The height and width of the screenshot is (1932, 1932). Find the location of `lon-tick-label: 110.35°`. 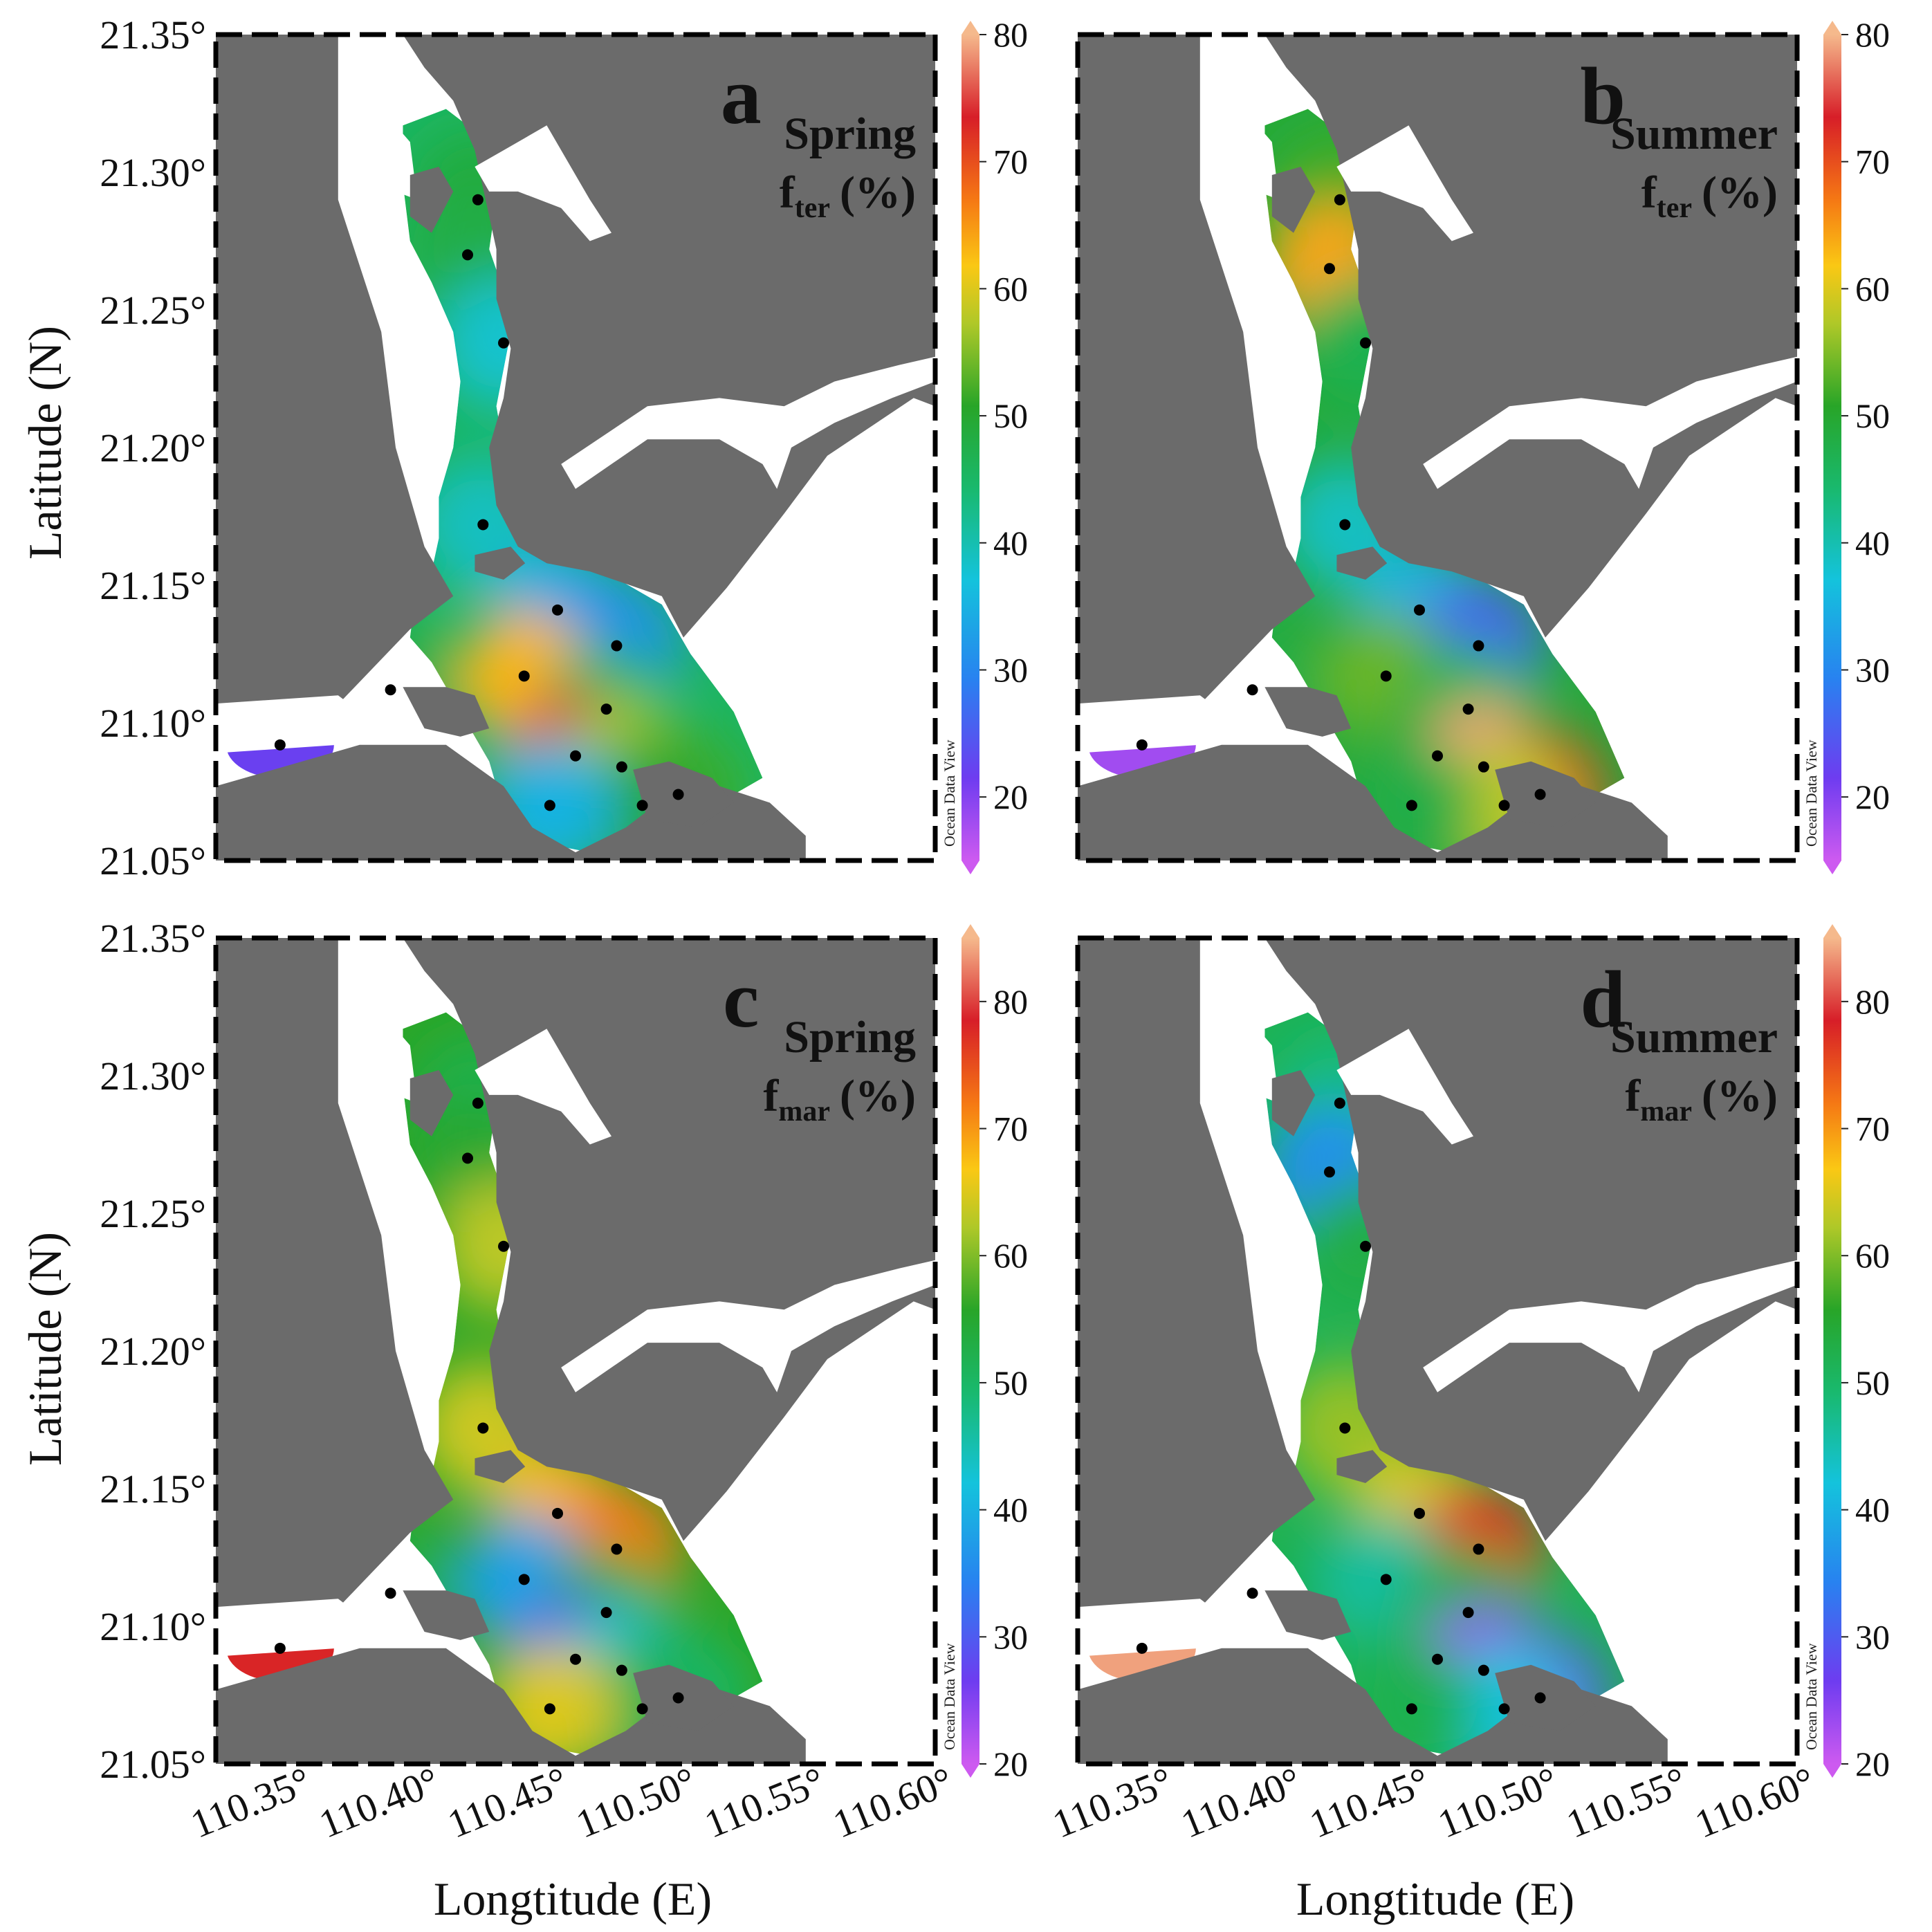

lon-tick-label: 110.35° is located at coordinates (1113, 1802).